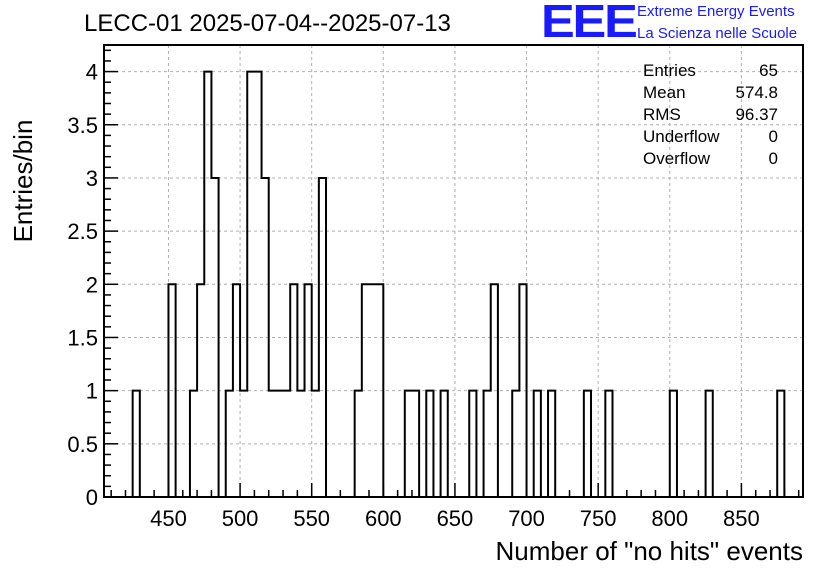 Image resolution: width=836 pixels, height=572 pixels. I want to click on stat-value: 574.8, so click(756, 92).